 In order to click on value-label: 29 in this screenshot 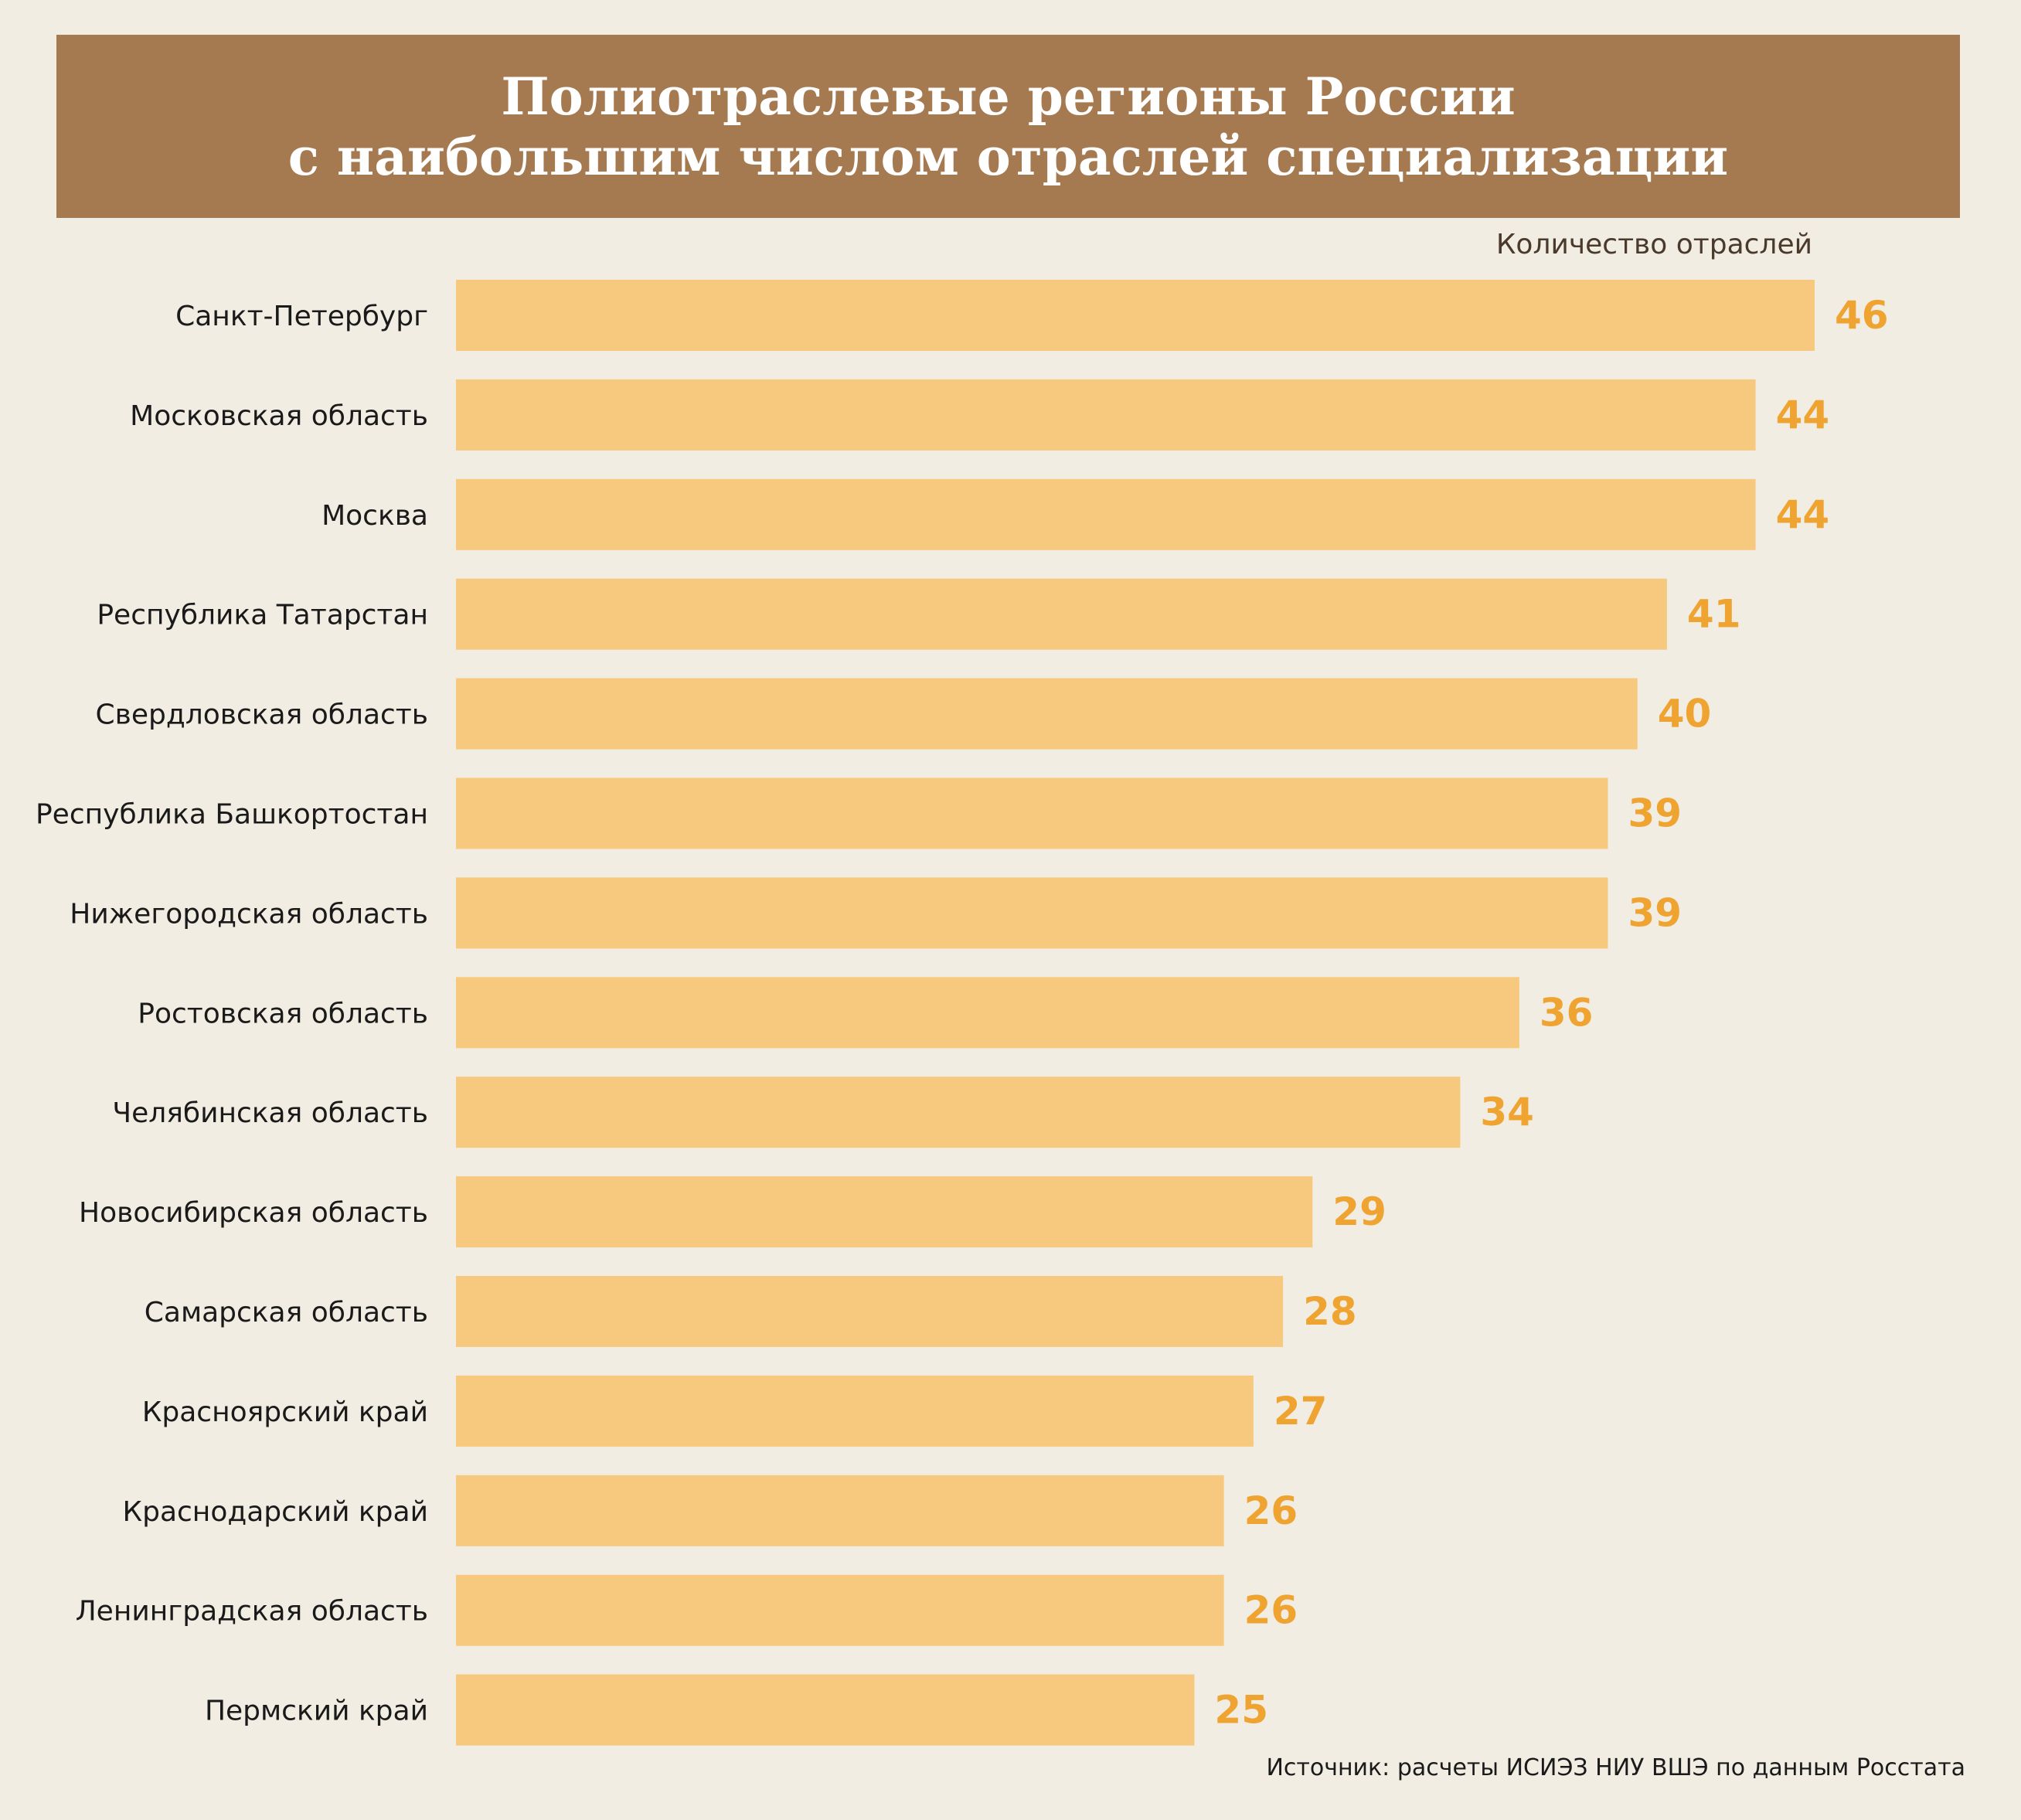, I will do `click(1359, 1212)`.